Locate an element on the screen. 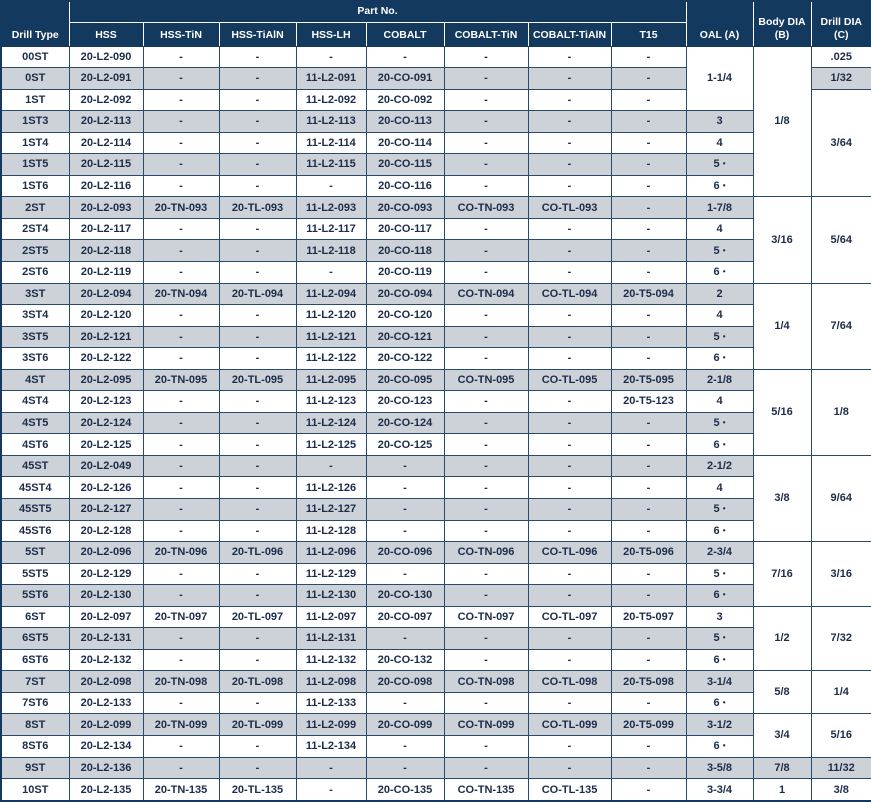 Image resolution: width=871 pixels, height=802 pixels. part-no-cell: 20-CO-092 is located at coordinates (405, 100).